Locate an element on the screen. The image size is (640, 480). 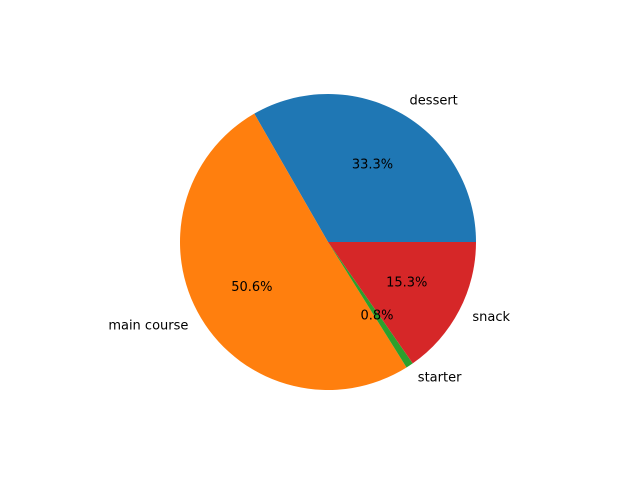
pie-slice-starter is located at coordinates (370, 305).